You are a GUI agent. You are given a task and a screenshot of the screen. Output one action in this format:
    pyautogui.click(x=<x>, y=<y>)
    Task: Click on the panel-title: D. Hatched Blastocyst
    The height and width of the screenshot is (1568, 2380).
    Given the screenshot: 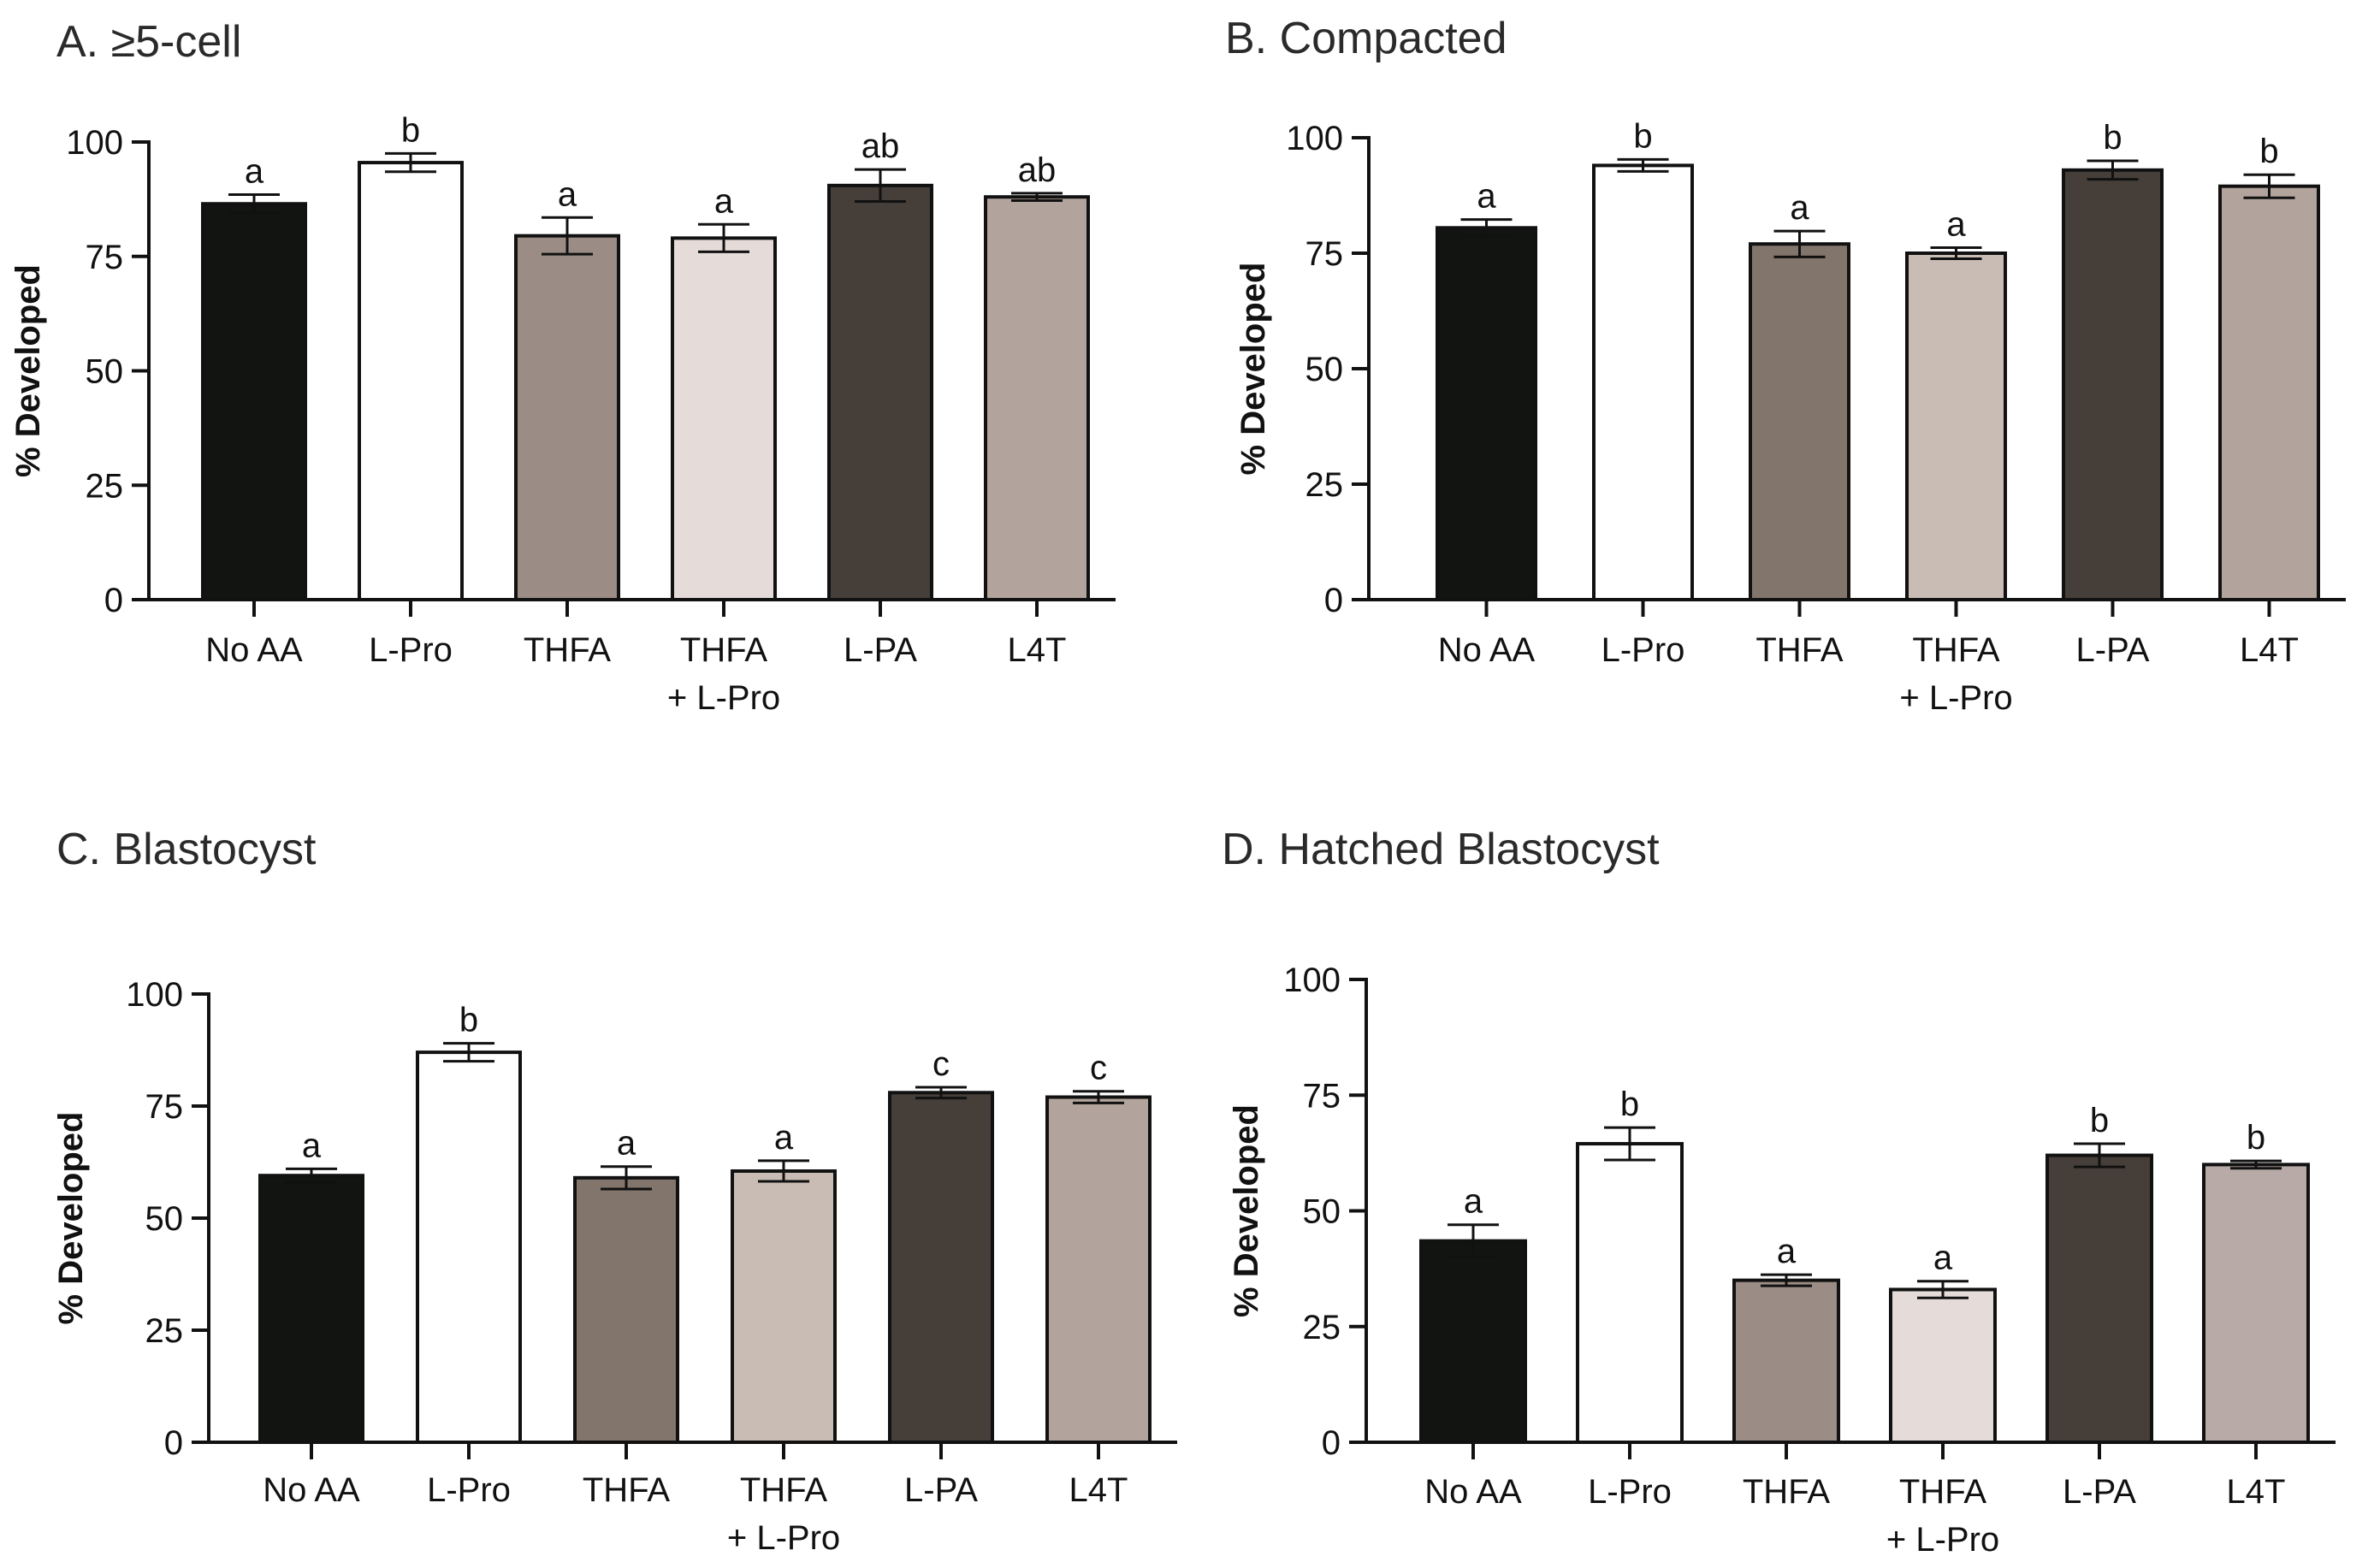 What is the action you would take?
    pyautogui.click(x=1441, y=849)
    